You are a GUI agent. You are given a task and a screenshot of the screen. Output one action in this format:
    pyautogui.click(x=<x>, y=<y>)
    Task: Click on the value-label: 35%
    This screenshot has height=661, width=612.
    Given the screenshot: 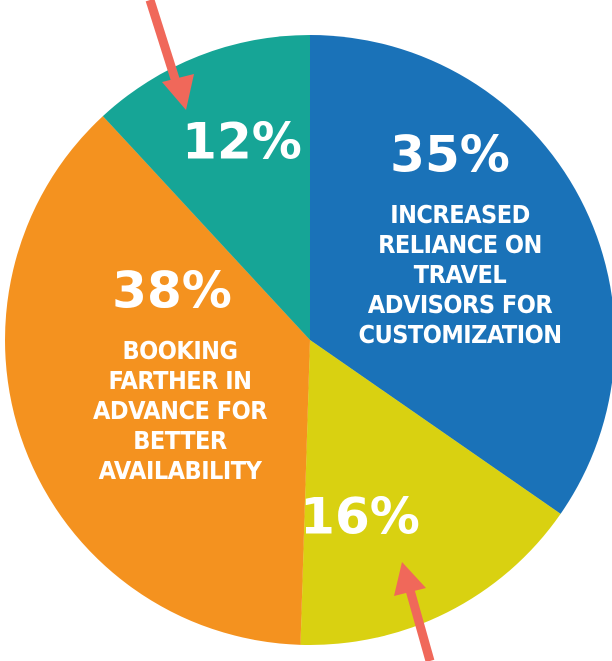 What is the action you would take?
    pyautogui.click(x=450, y=155)
    